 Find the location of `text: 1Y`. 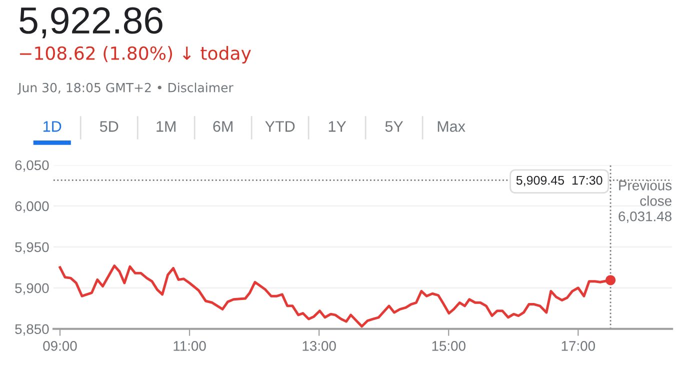

text: 1Y is located at coordinates (337, 126).